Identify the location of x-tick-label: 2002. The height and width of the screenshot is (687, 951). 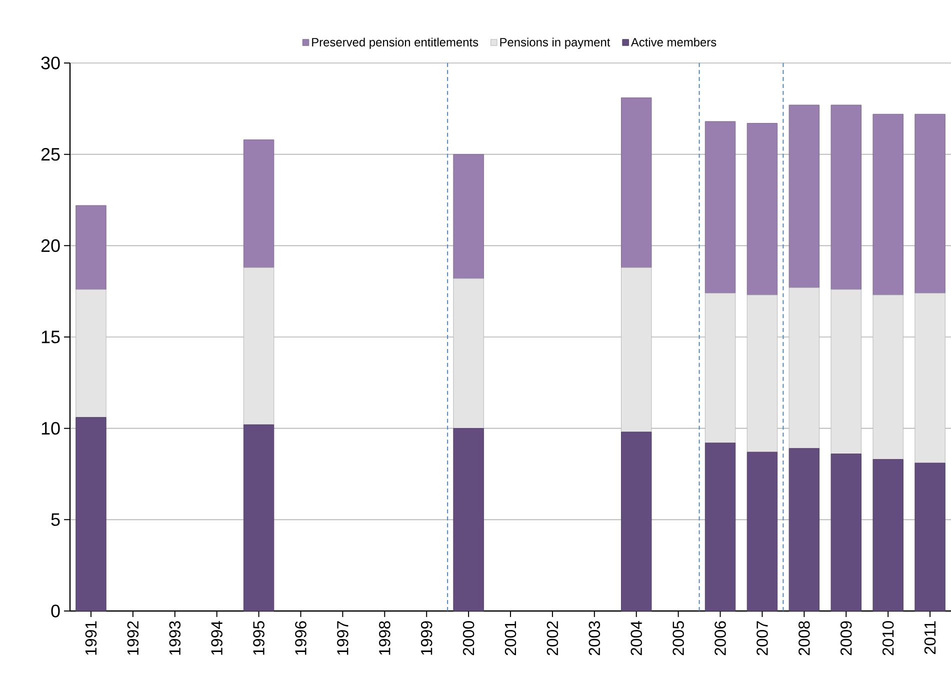
(552, 638).